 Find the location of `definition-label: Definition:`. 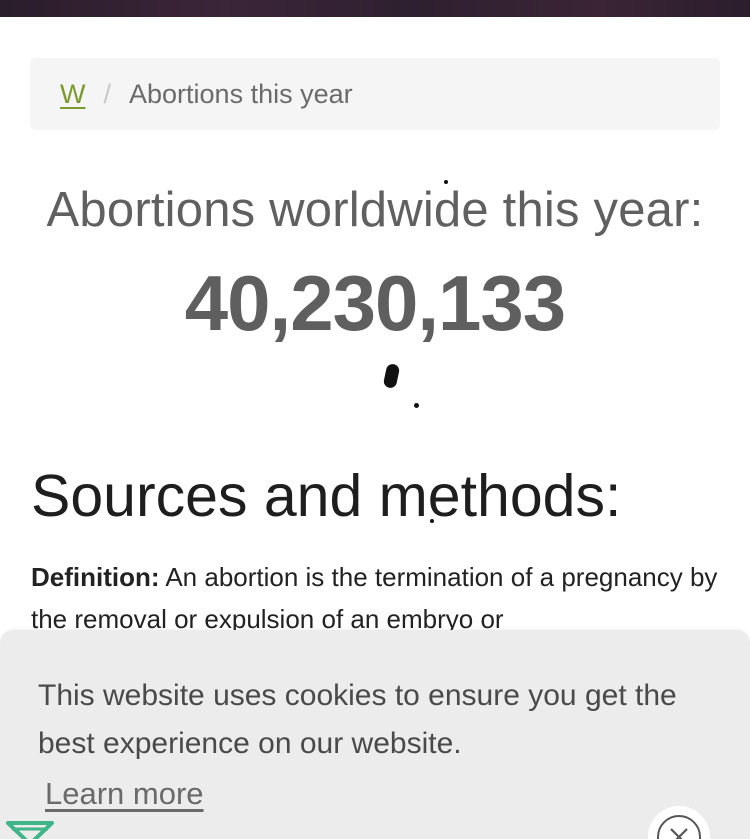

definition-label: Definition: is located at coordinates (95, 577).